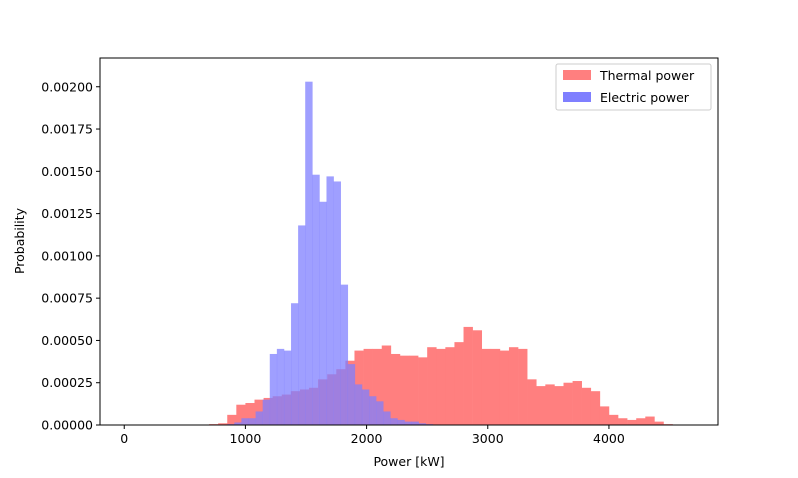 Image resolution: width=798 pixels, height=478 pixels. What do you see at coordinates (577, 97) in the screenshot?
I see `electric-power-legend-swatch` at bounding box center [577, 97].